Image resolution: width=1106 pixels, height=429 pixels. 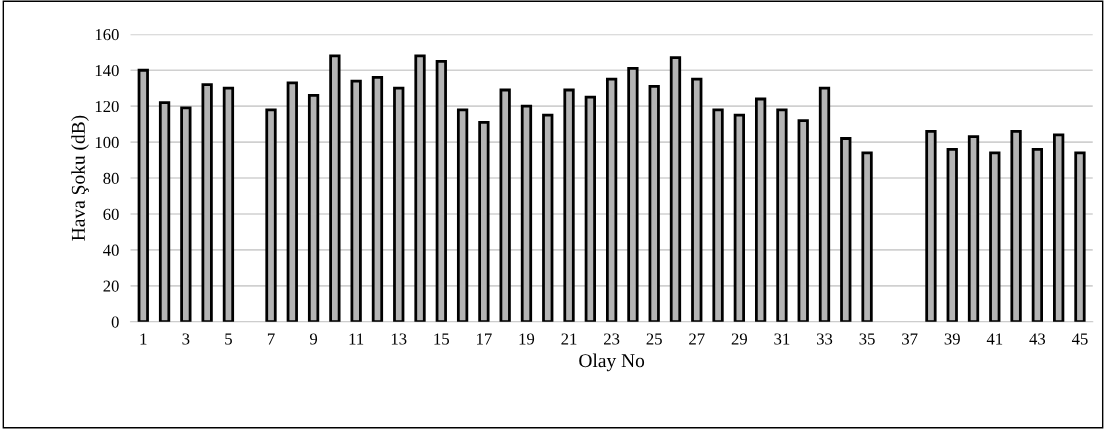 I want to click on x-axis-title: Olay No, so click(x=612, y=362).